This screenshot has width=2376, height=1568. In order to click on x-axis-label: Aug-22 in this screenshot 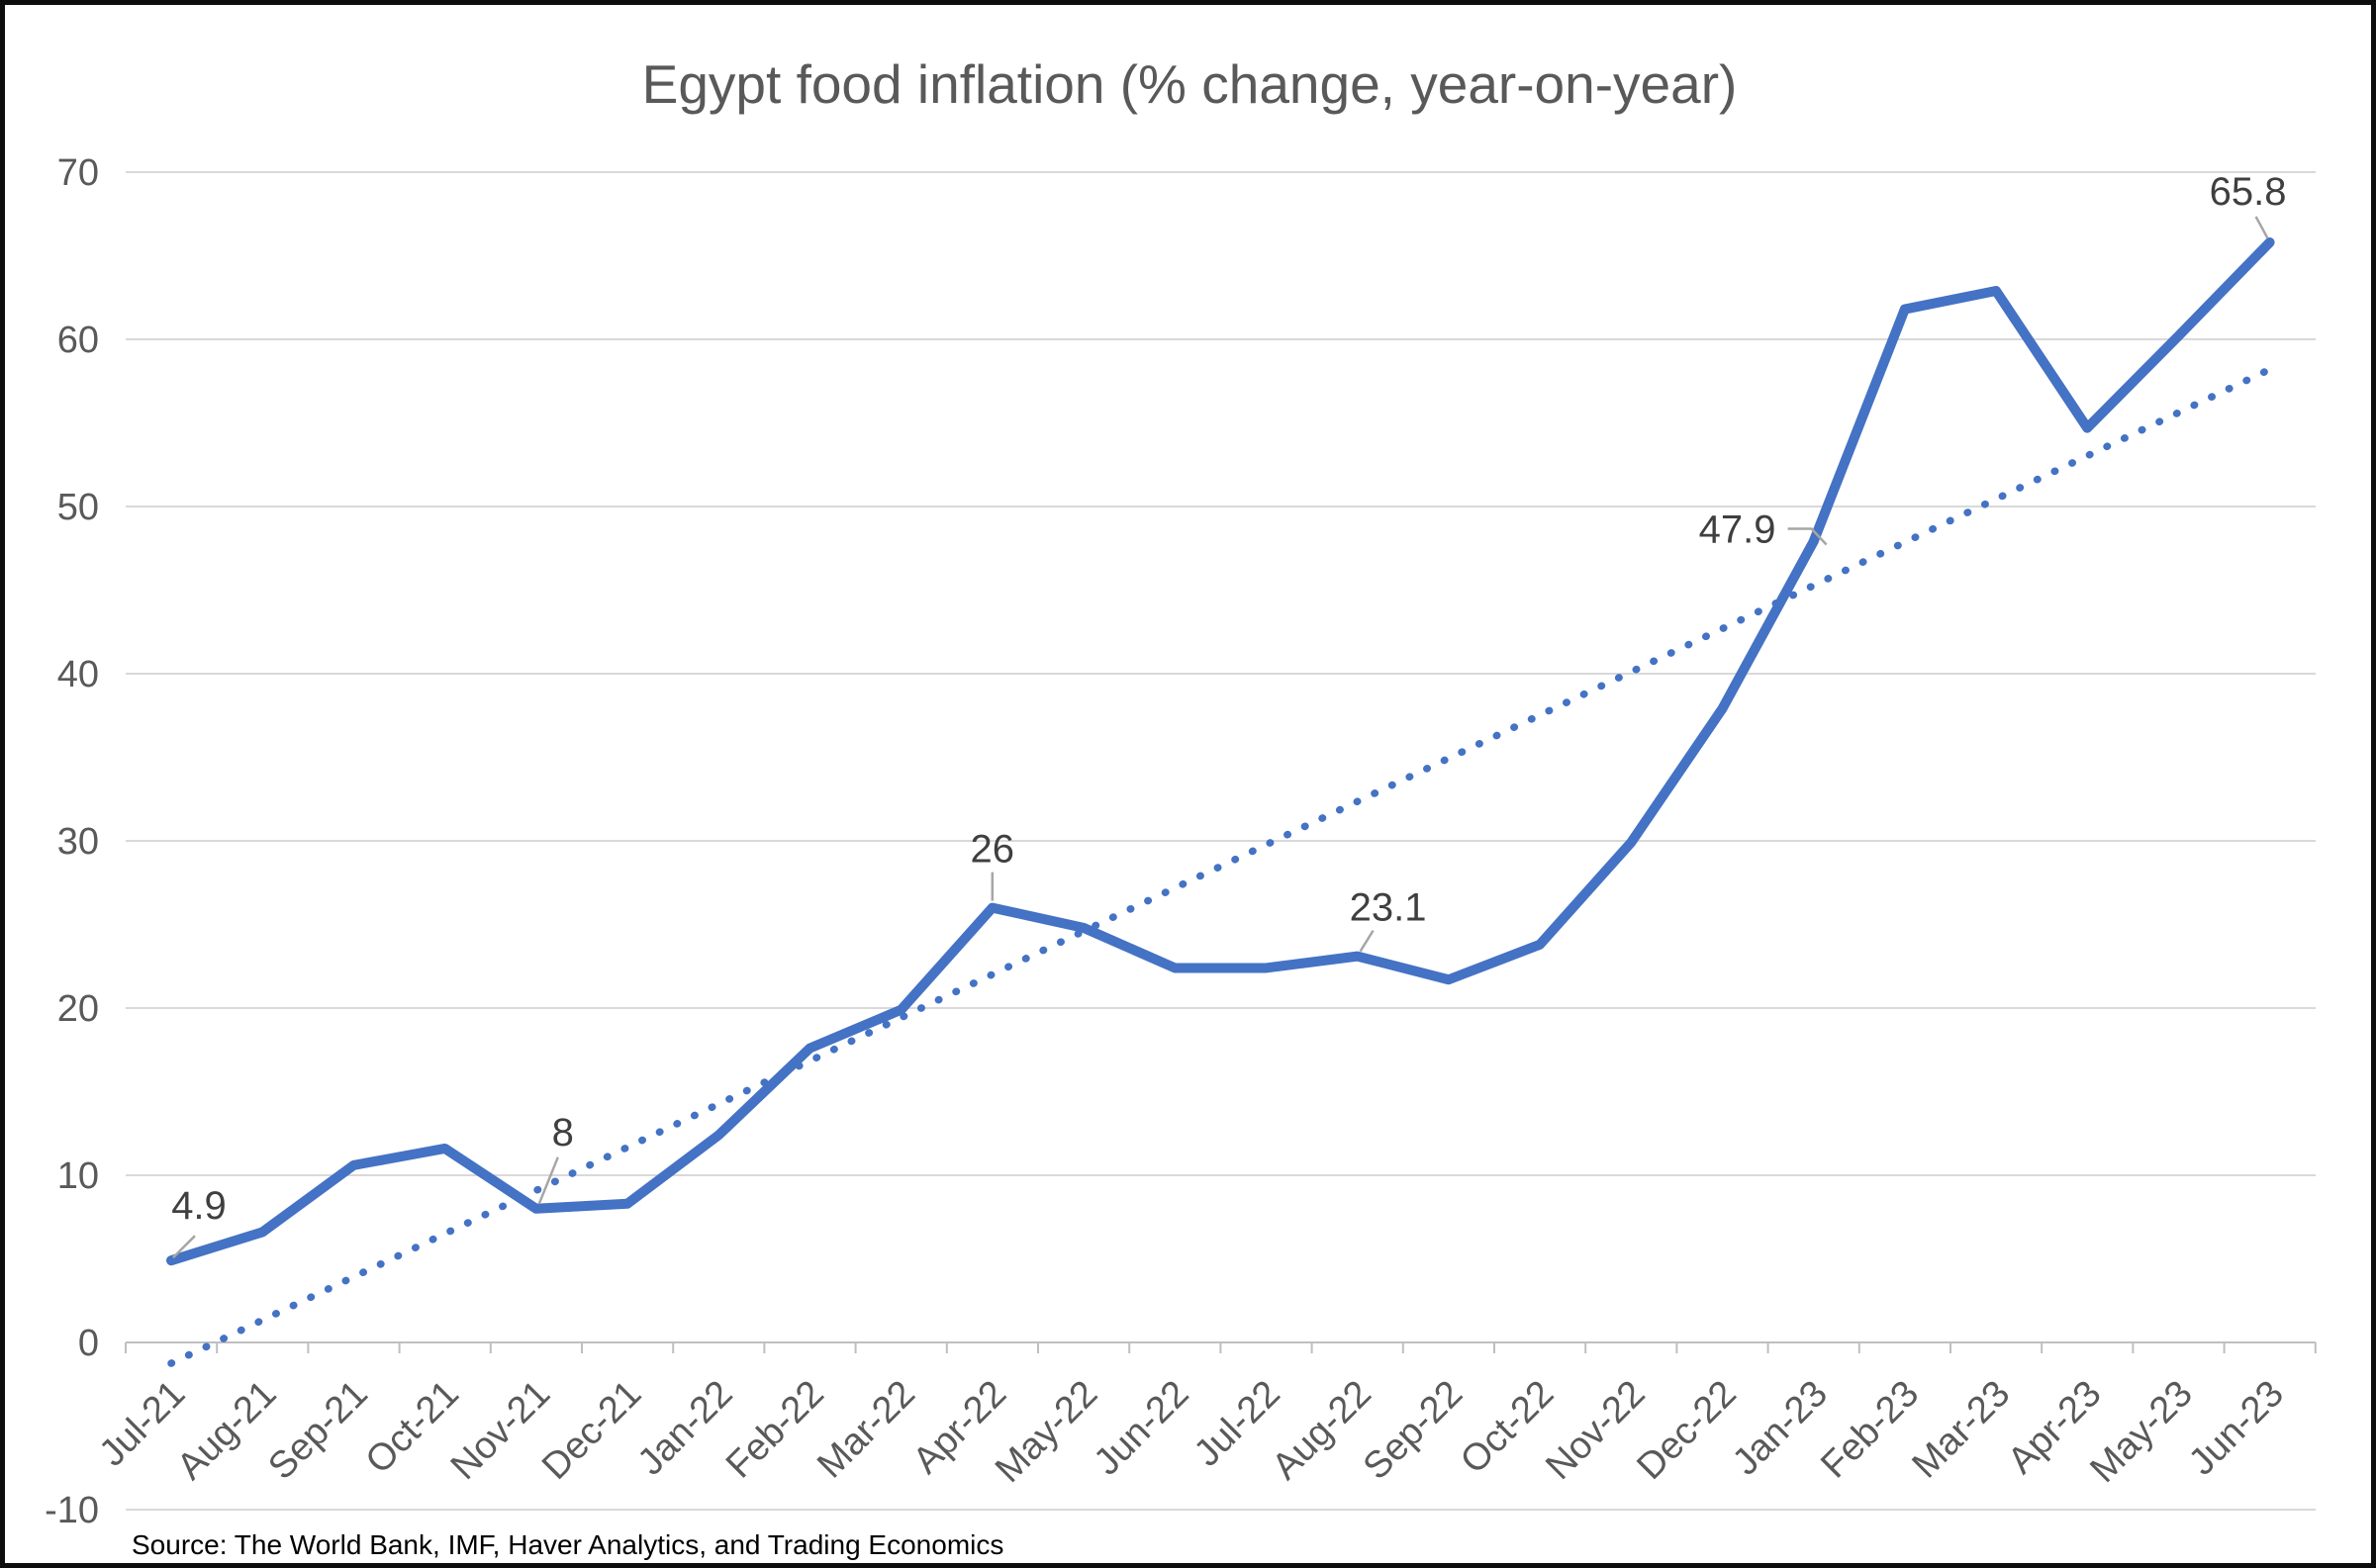, I will do `click(1322, 1430)`.